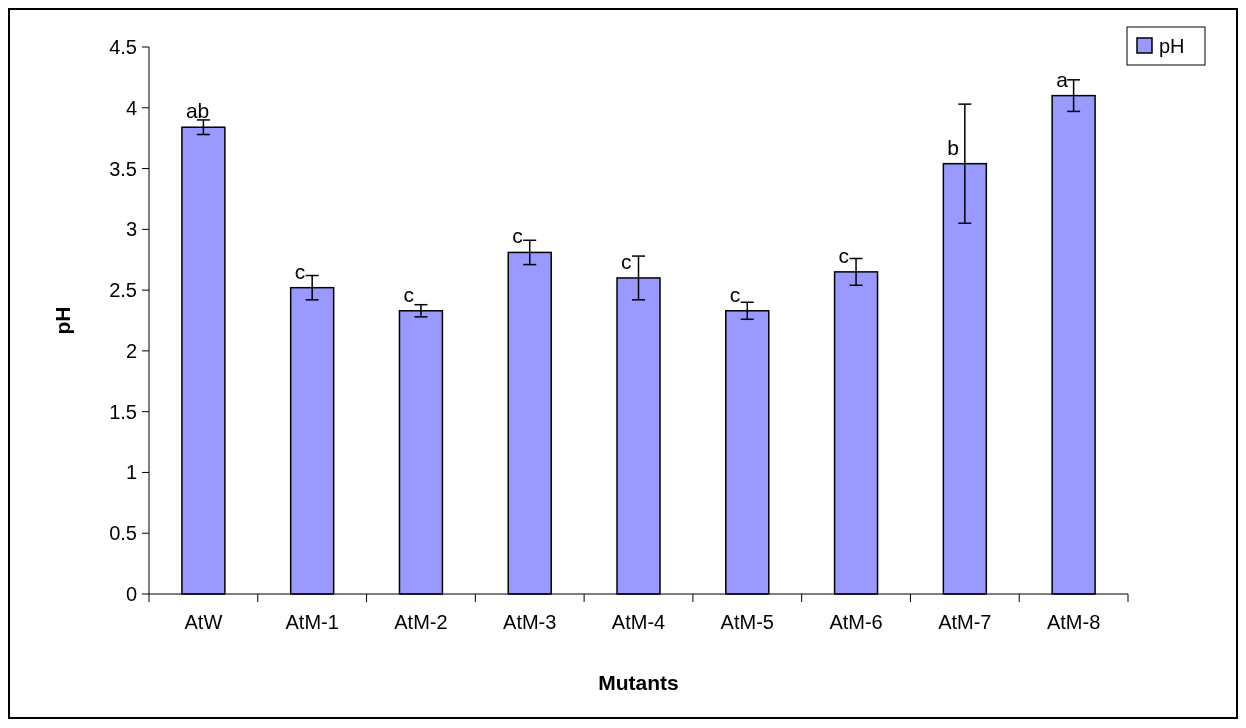 This screenshot has height=728, width=1246. What do you see at coordinates (62, 320) in the screenshot?
I see `y-axis-title: pH` at bounding box center [62, 320].